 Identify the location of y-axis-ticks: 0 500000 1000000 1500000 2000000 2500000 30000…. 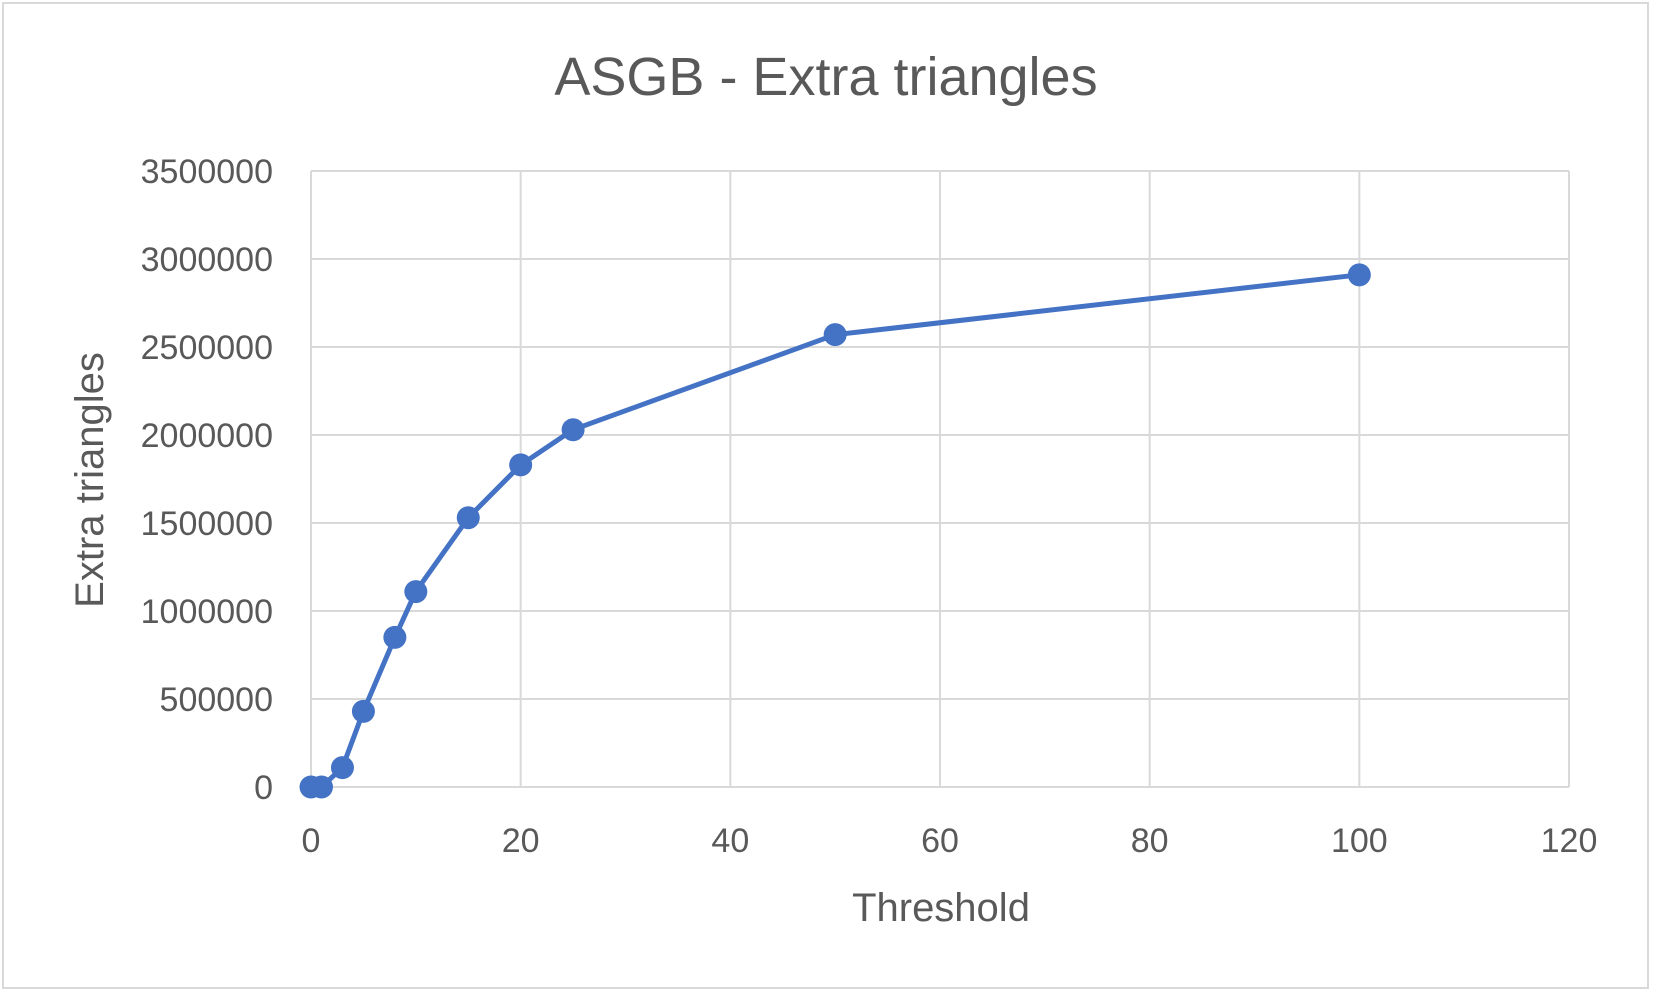
(207, 480).